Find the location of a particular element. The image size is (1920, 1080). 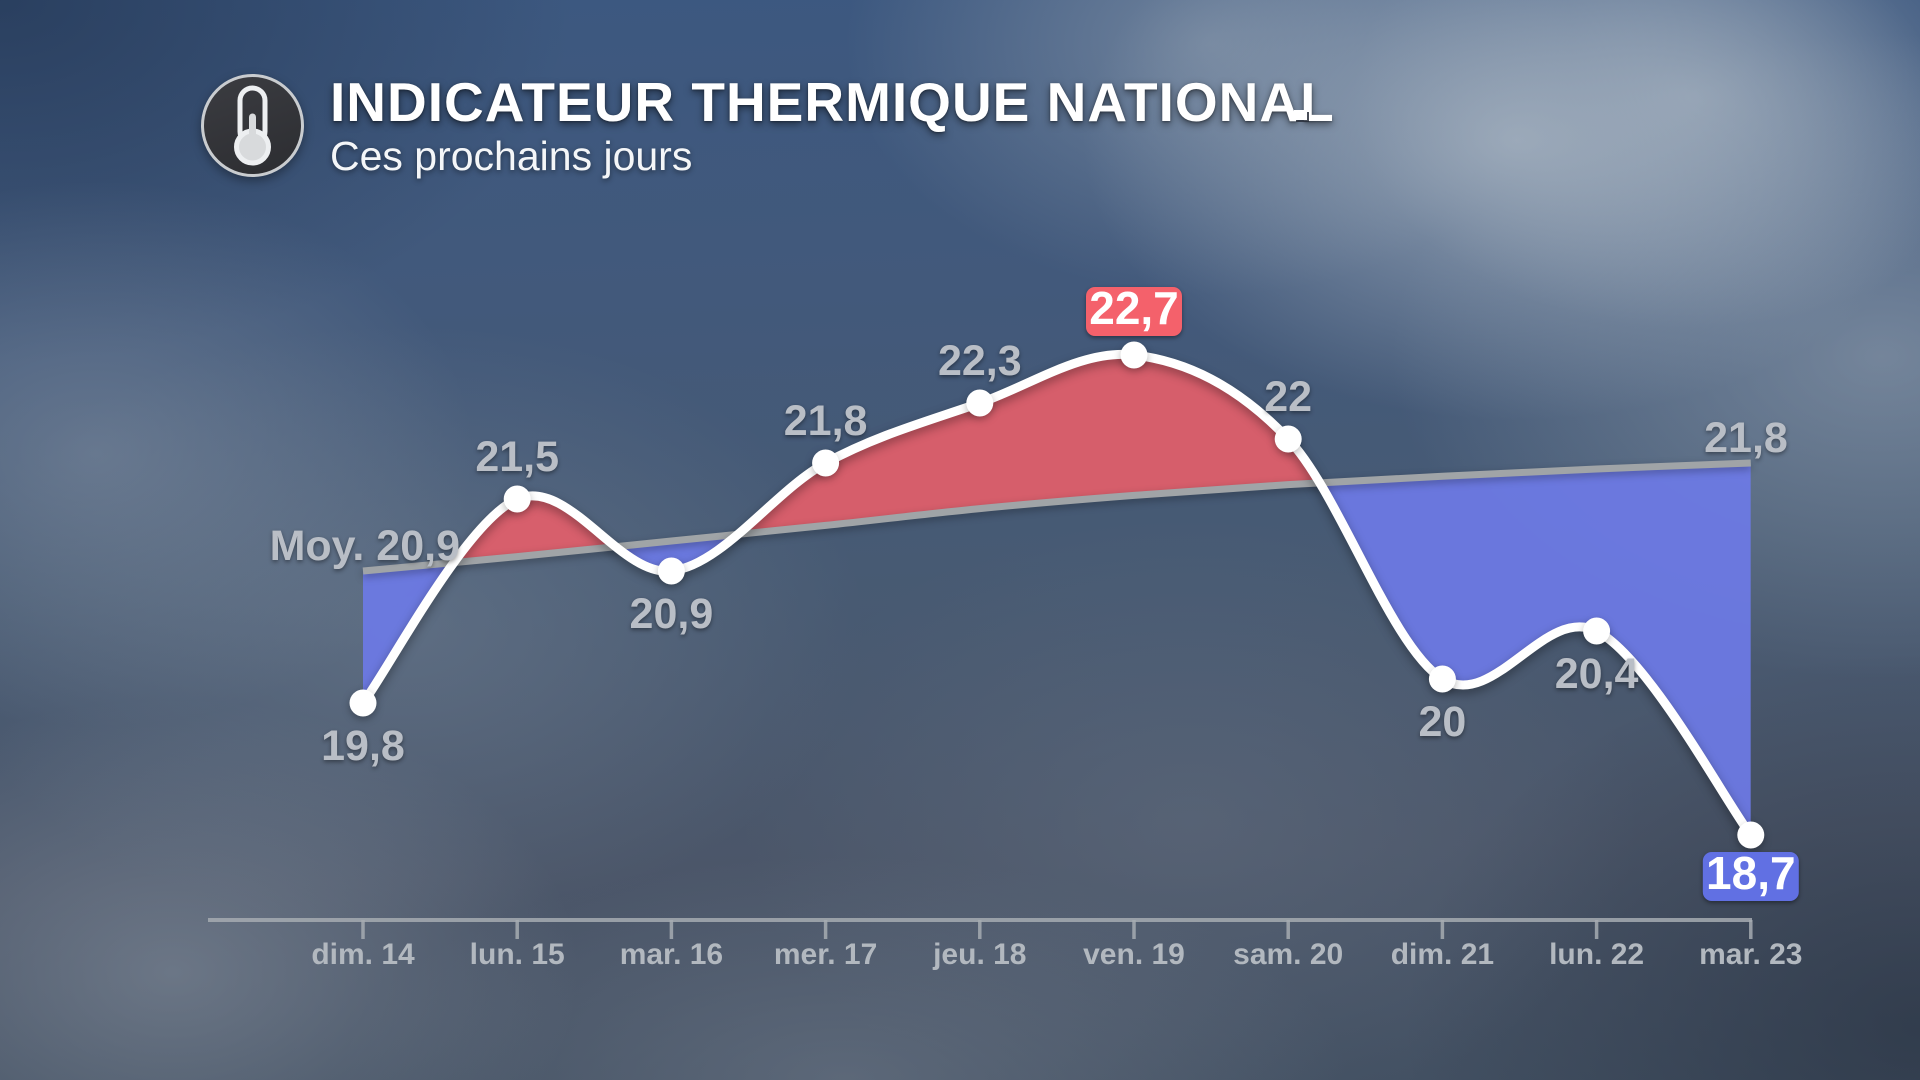

above-average-area is located at coordinates (1057, 462).